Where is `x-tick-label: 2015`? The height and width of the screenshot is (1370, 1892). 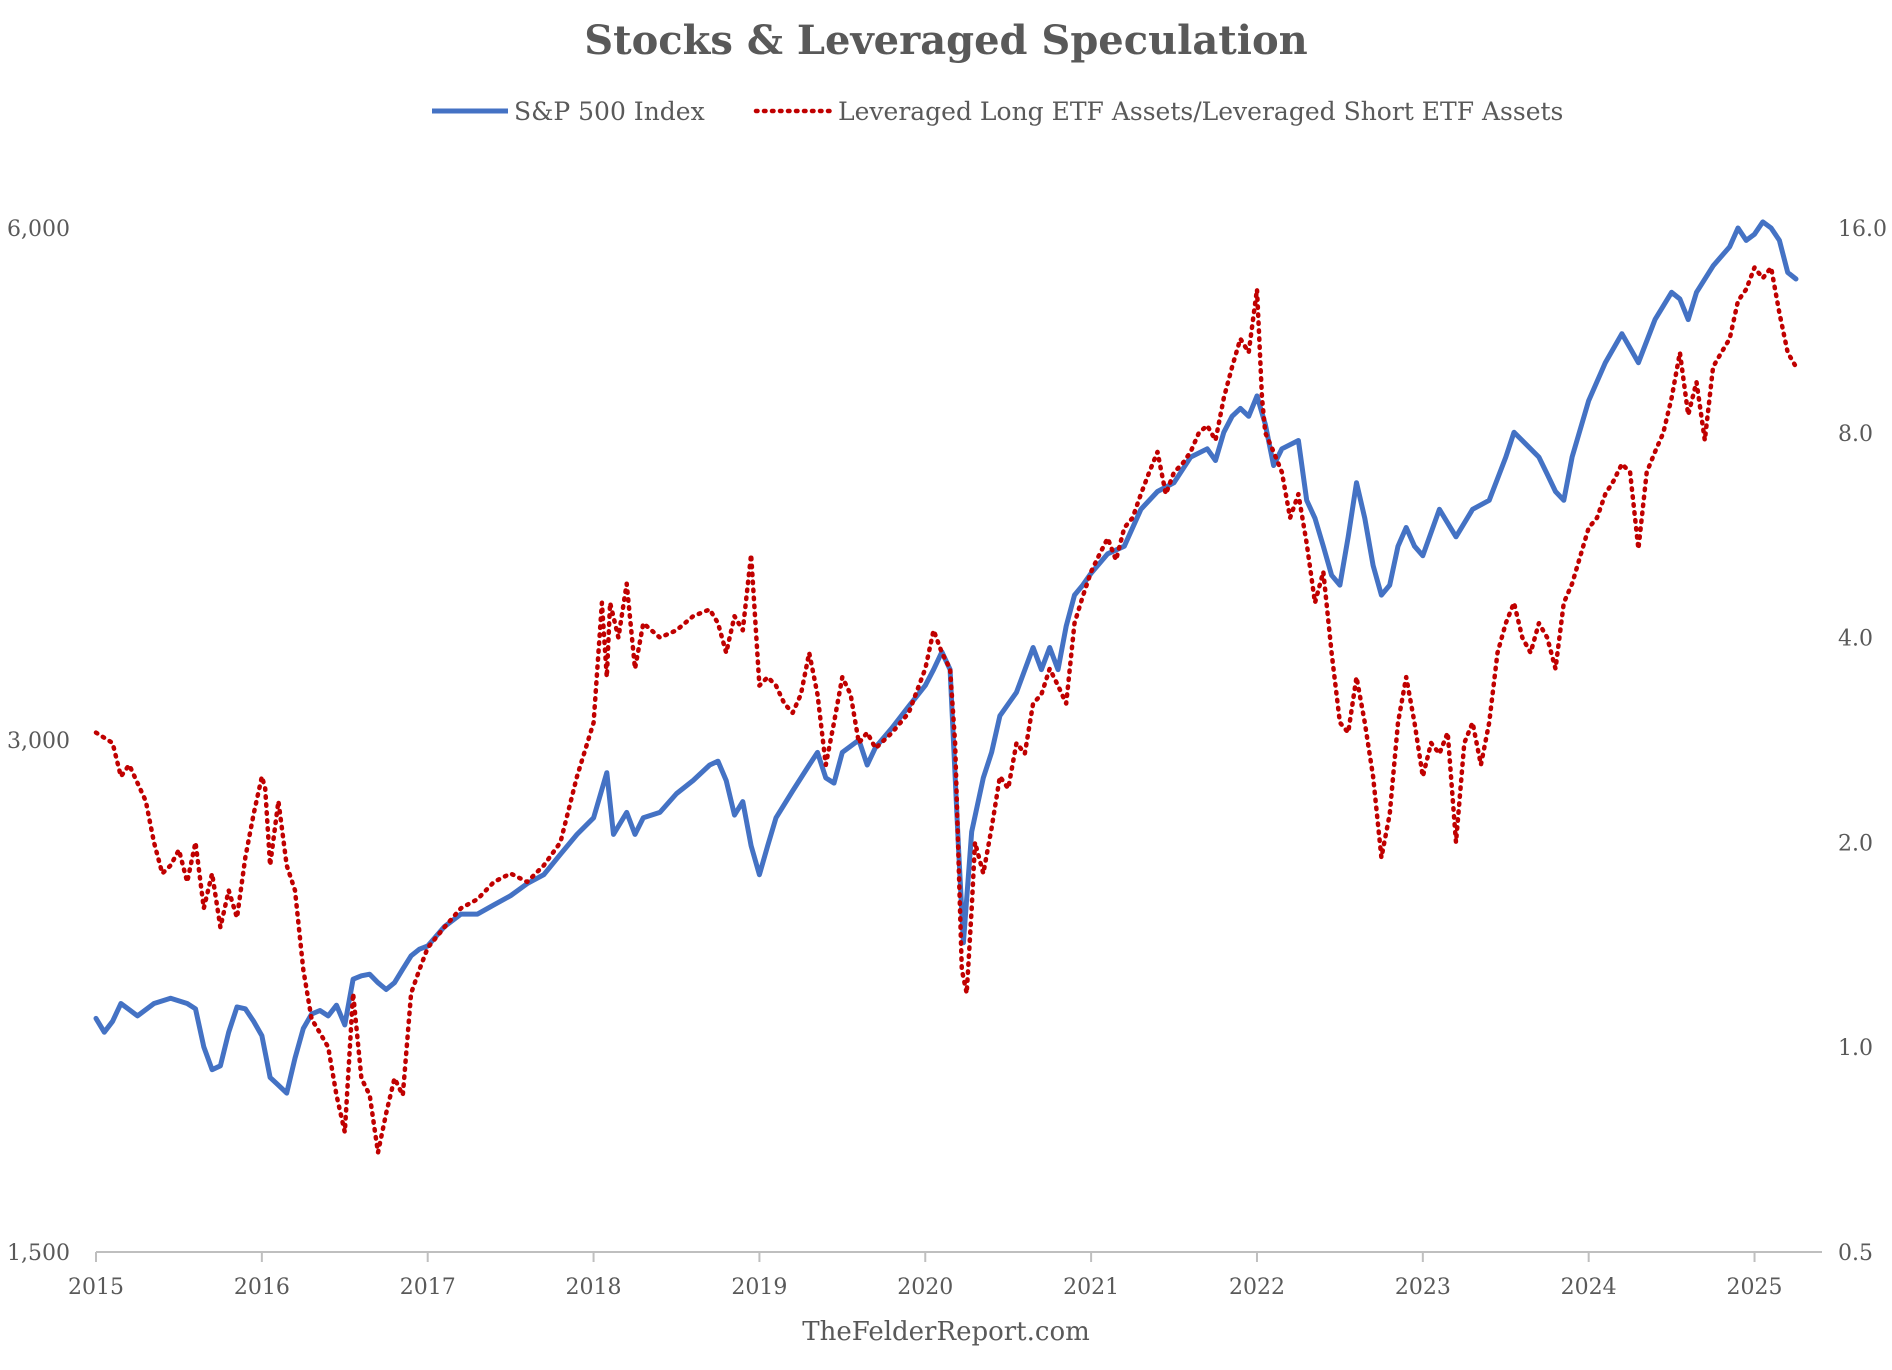
x-tick-label: 2015 is located at coordinates (96, 1287).